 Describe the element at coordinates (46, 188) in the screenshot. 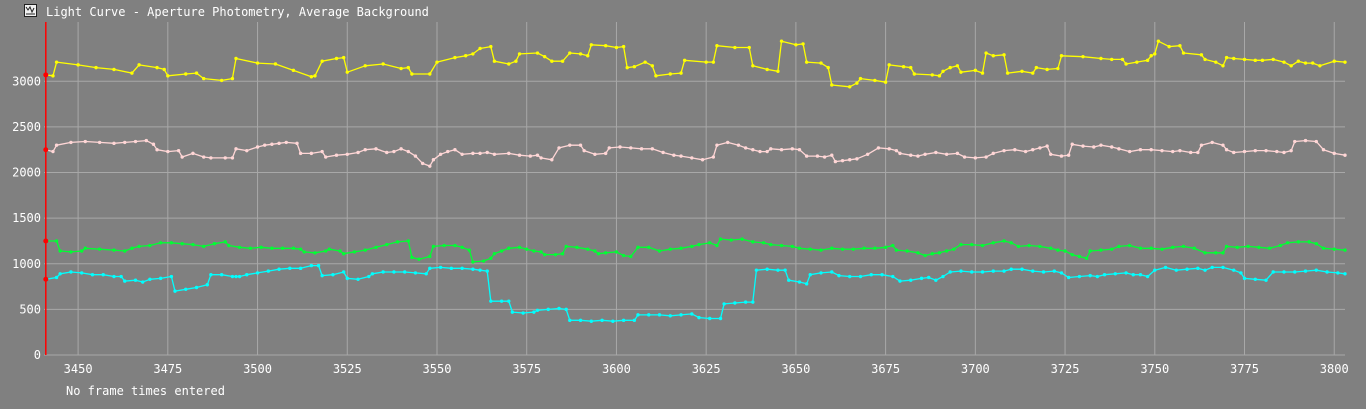

I see `frame-cursor` at that location.